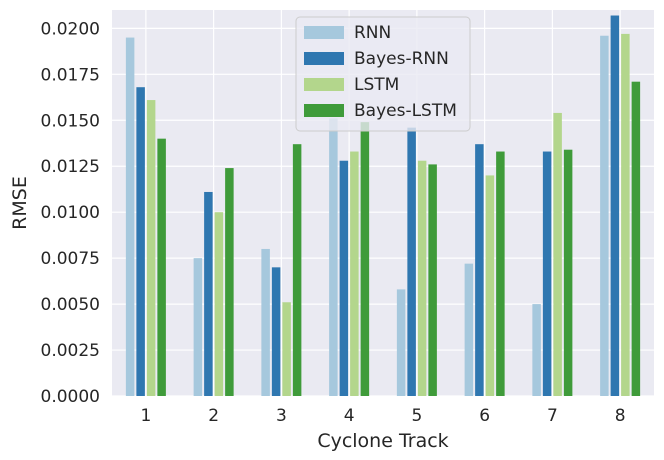 This screenshot has height=460, width=664. Describe the element at coordinates (484, 416) in the screenshot. I see `x-tick-label: 6` at that location.